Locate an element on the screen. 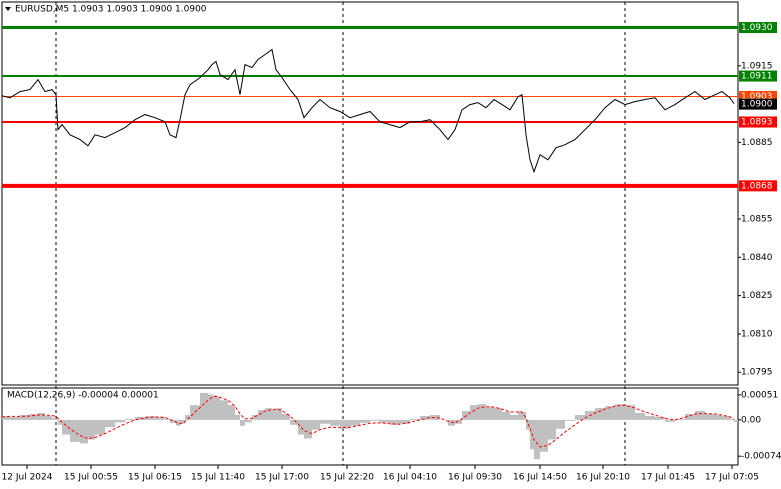  macd-y-tick-label: 0.00051 is located at coordinates (759, 395).